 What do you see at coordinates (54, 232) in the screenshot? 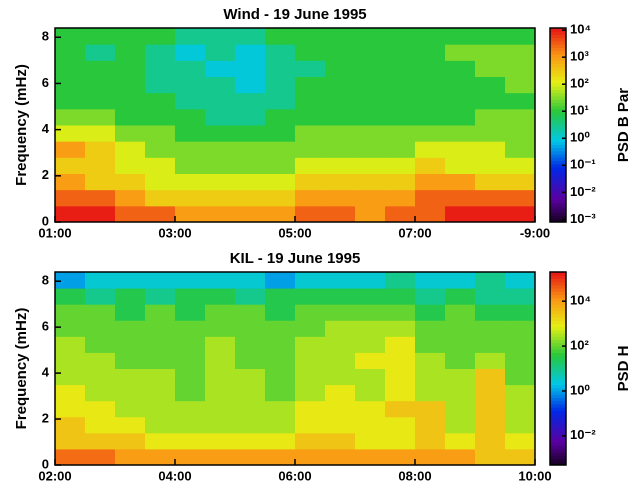
I see `x-tick-label: 01:00` at bounding box center [54, 232].